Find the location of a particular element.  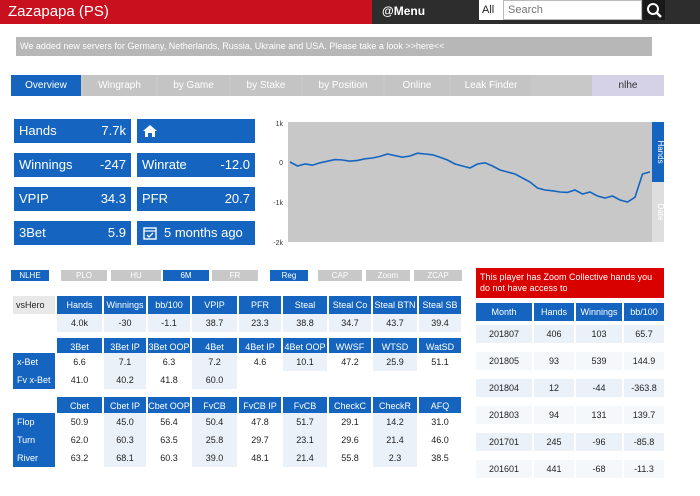

table-cell: -1.1 is located at coordinates (169, 323).